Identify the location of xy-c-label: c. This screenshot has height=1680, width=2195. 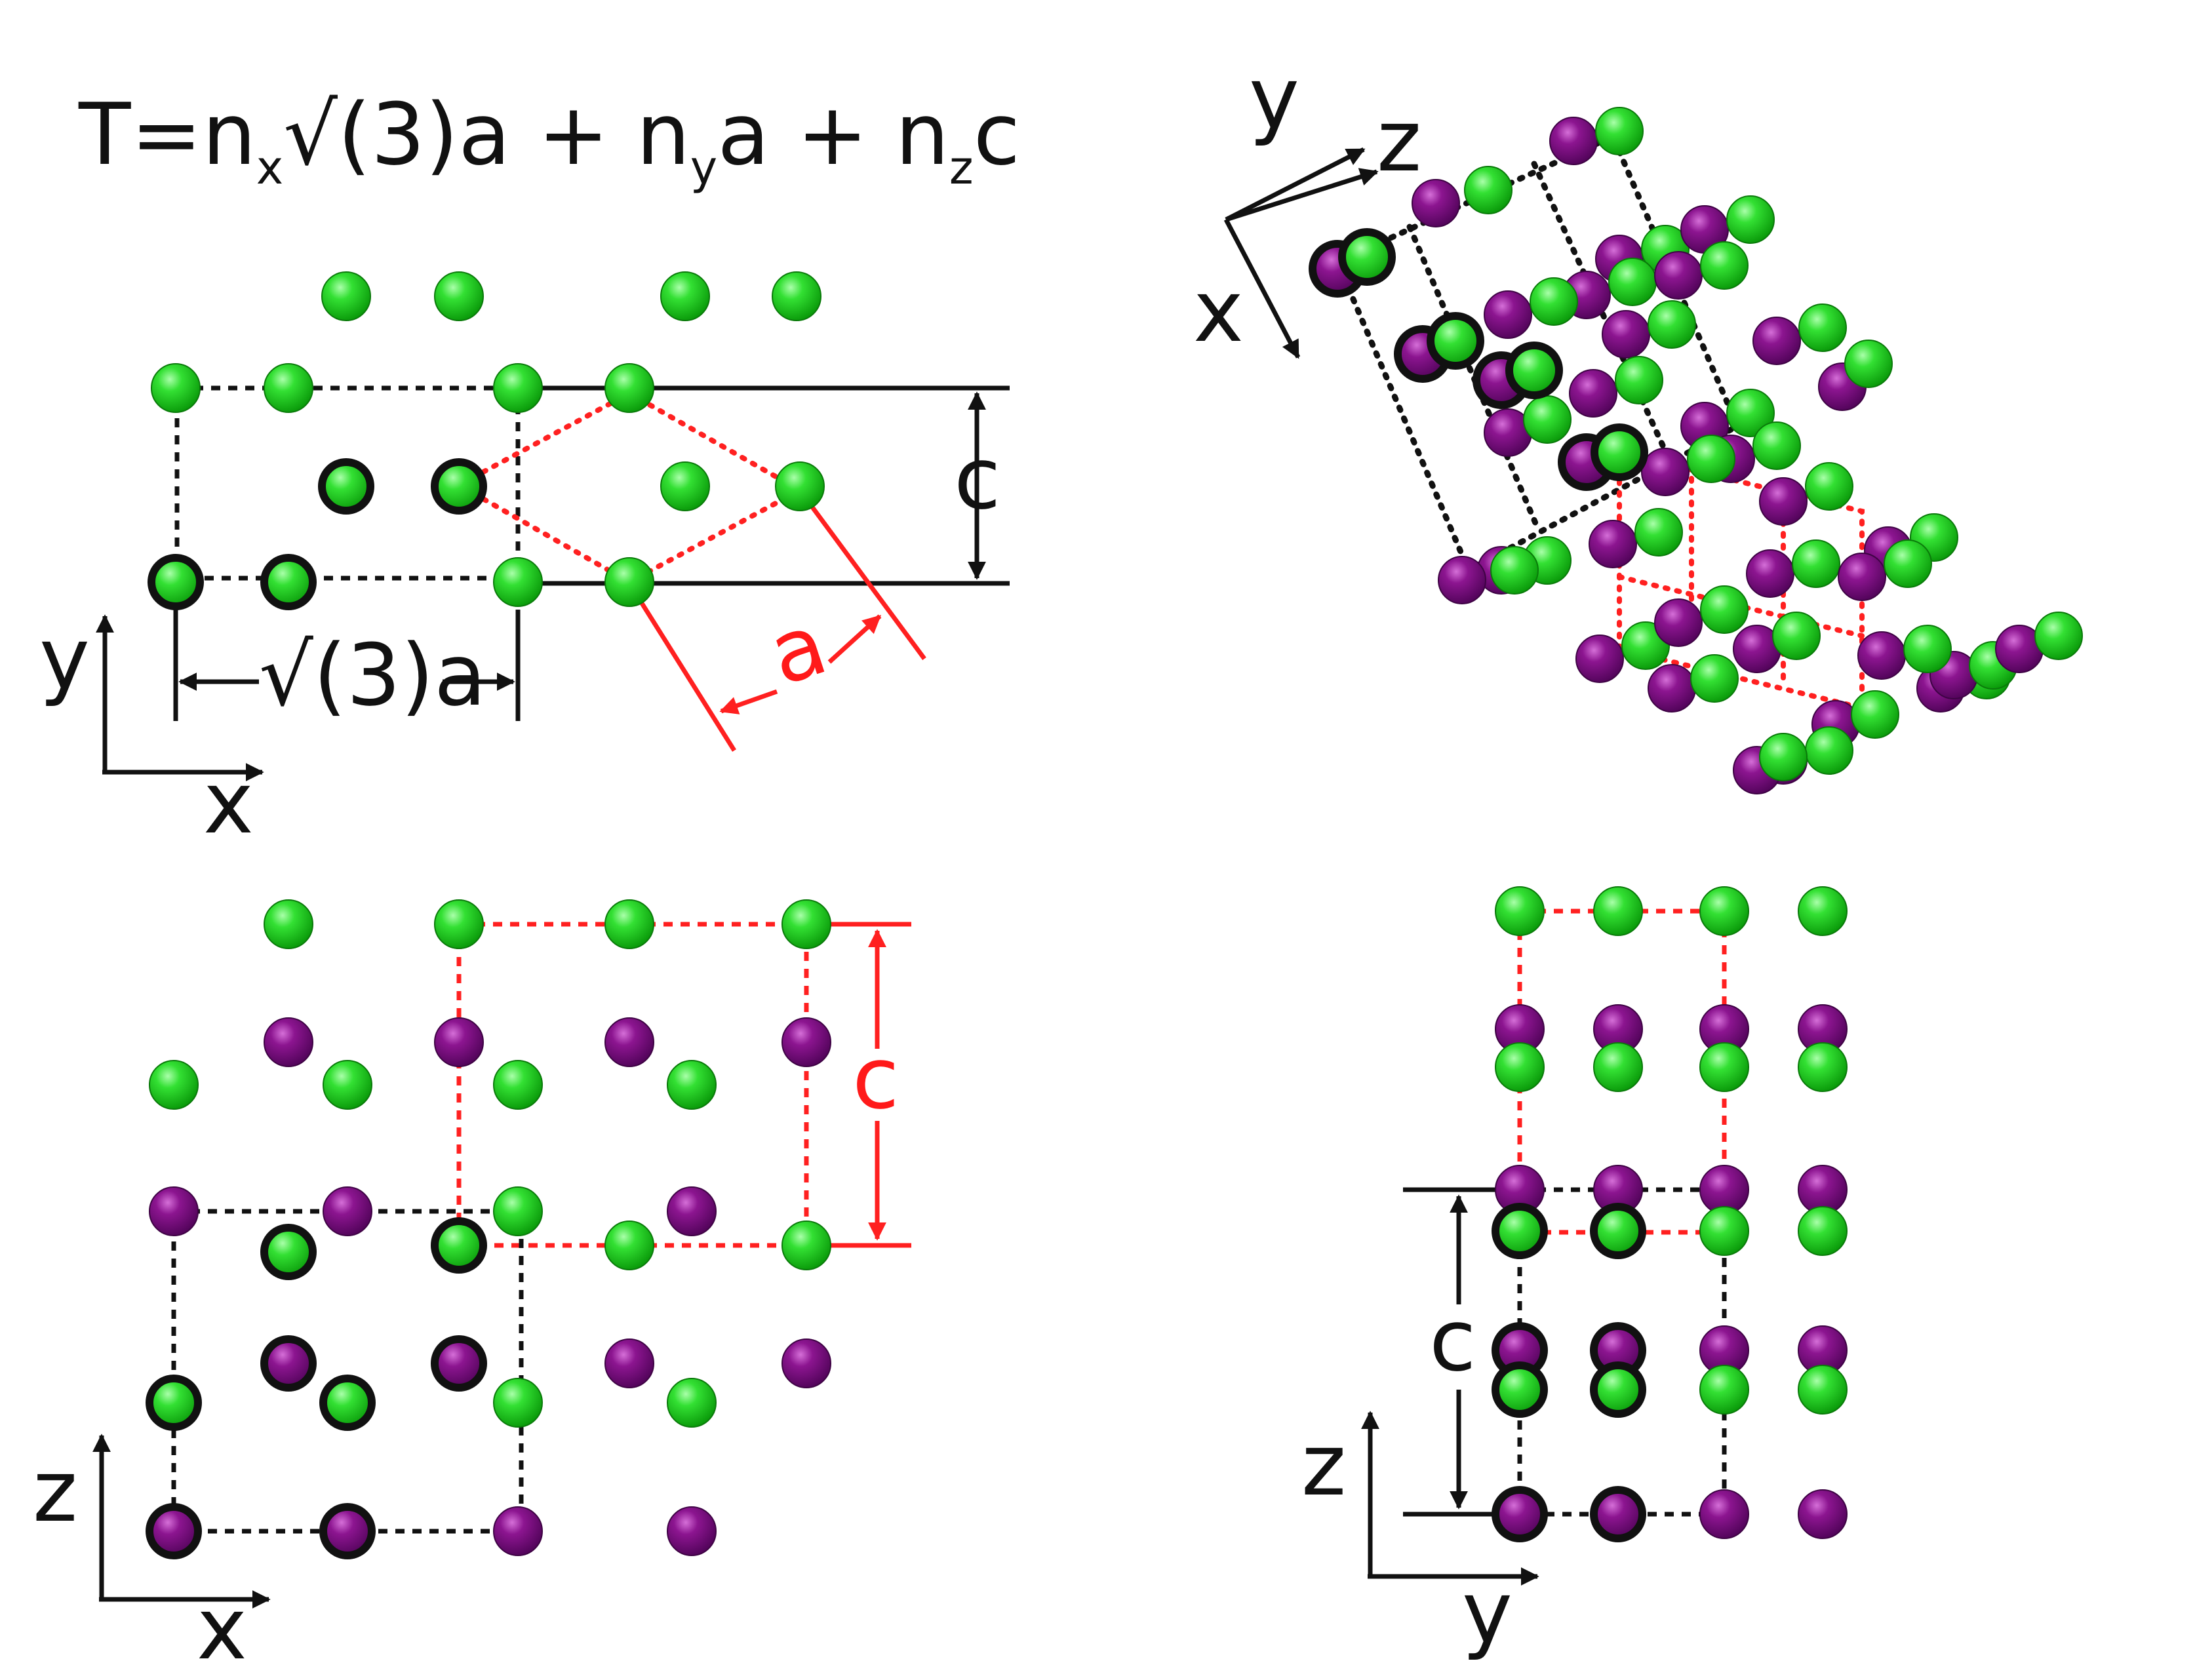
(977, 478).